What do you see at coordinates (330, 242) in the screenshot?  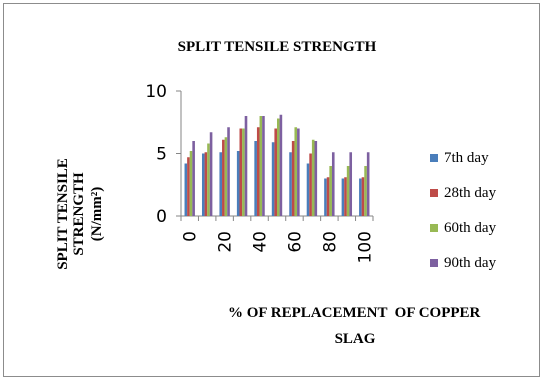 I see `x-tick-label: 80` at bounding box center [330, 242].